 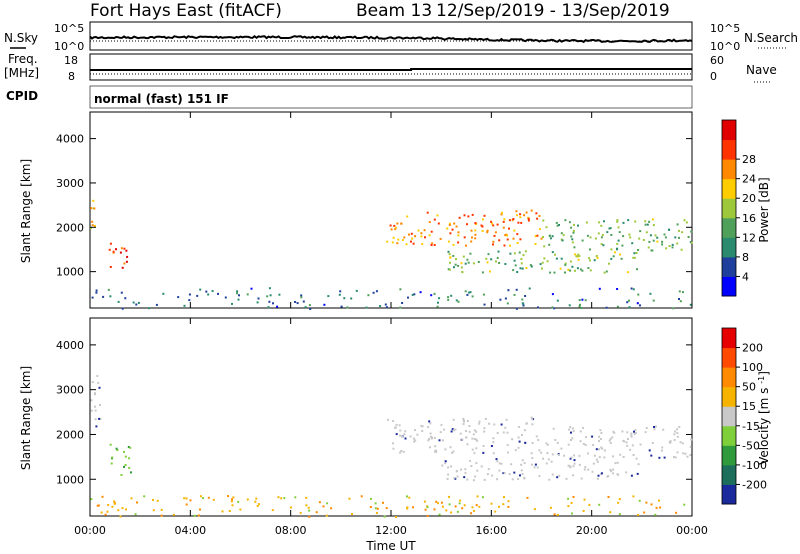 What do you see at coordinates (69, 28) in the screenshot?
I see `noise-tick-high-left: 10^5` at bounding box center [69, 28].